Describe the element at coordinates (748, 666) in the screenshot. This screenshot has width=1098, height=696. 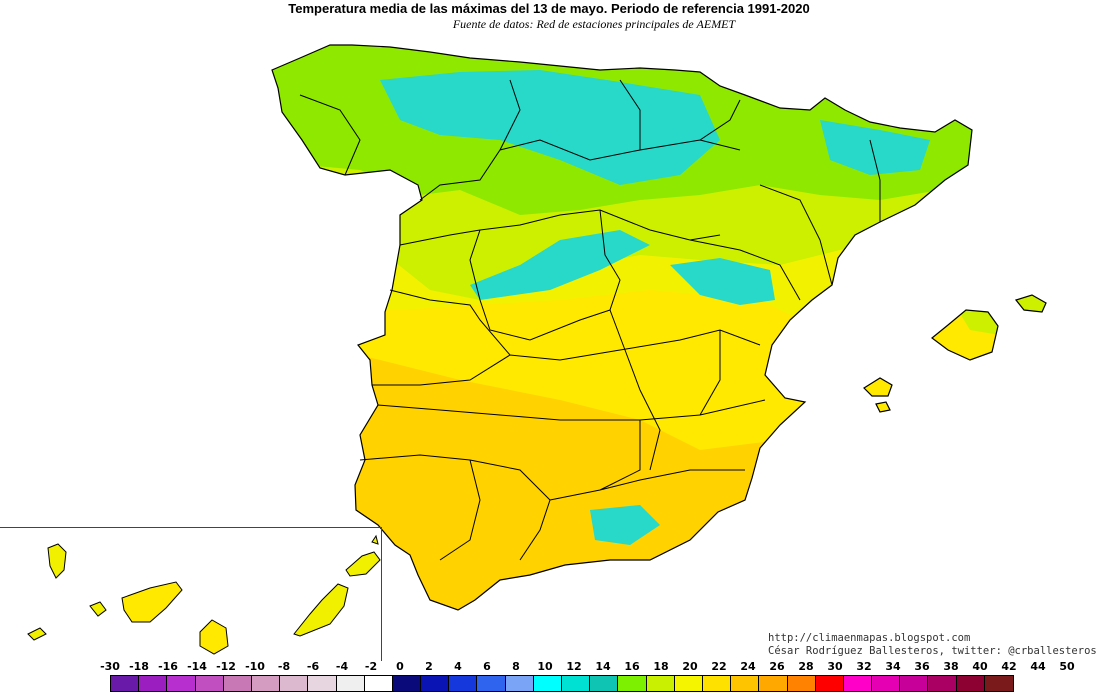
I see `legend-label: 24` at that location.